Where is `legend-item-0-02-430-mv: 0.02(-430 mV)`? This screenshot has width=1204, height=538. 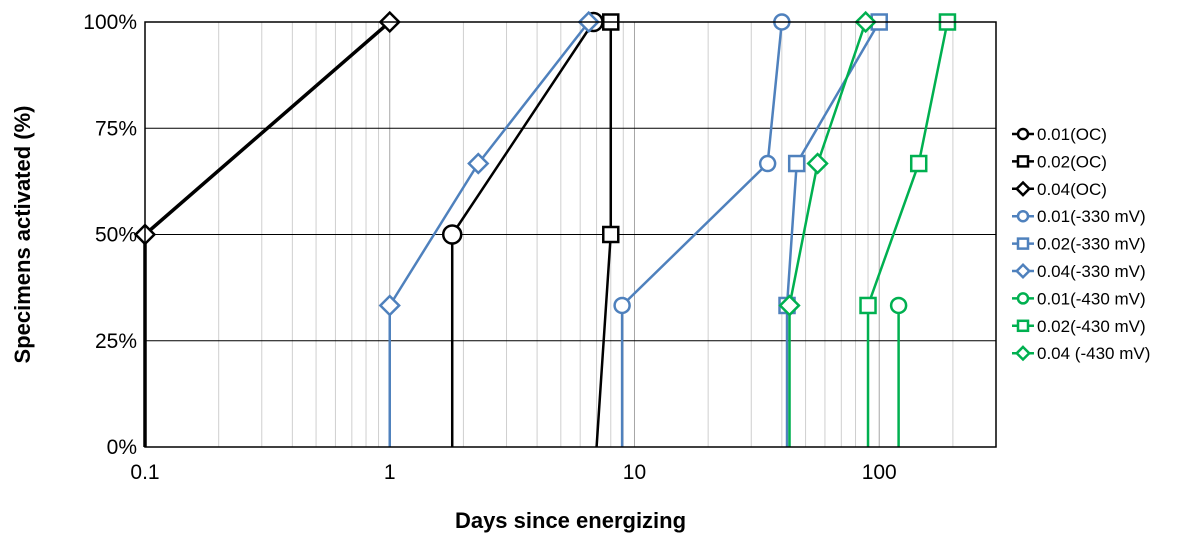
legend-item-0-02-430-mv: 0.02(-430 mV) is located at coordinates (1079, 326).